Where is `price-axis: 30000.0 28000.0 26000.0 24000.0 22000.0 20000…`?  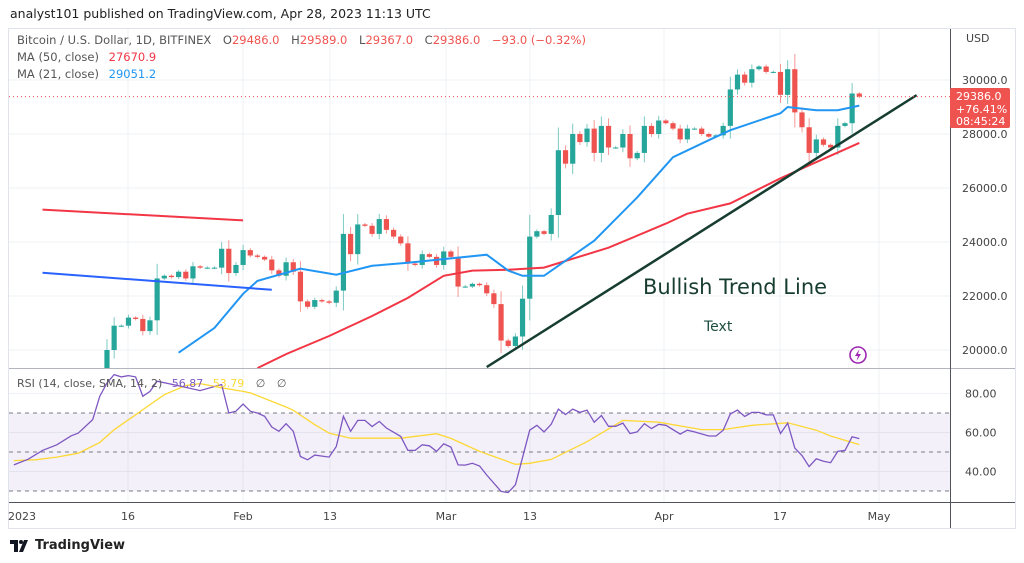
price-axis: 30000.0 28000.0 26000.0 24000.0 22000.0 20000… is located at coordinates (985, 215).